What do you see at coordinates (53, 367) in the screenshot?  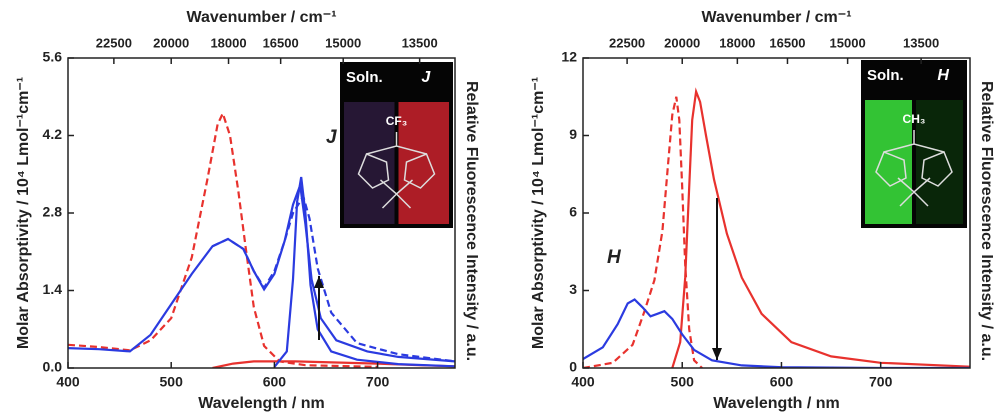 I see `y-tick-label: 0.0` at bounding box center [53, 367].